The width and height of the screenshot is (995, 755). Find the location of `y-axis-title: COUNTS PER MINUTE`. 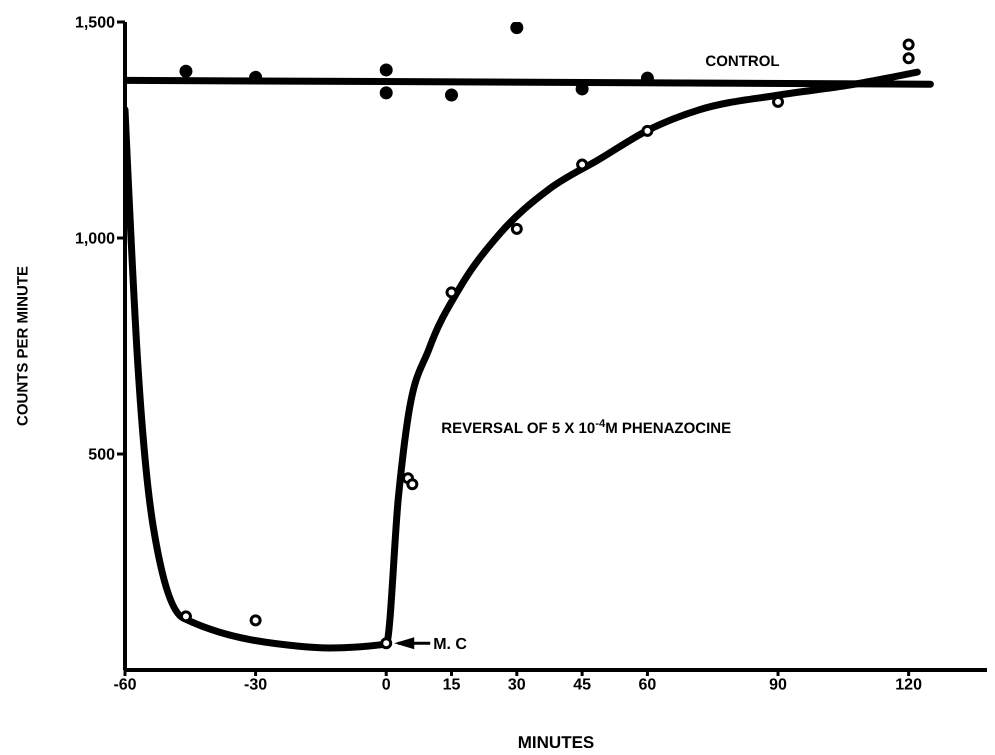

y-axis-title: COUNTS PER MINUTE is located at coordinates (23, 346).